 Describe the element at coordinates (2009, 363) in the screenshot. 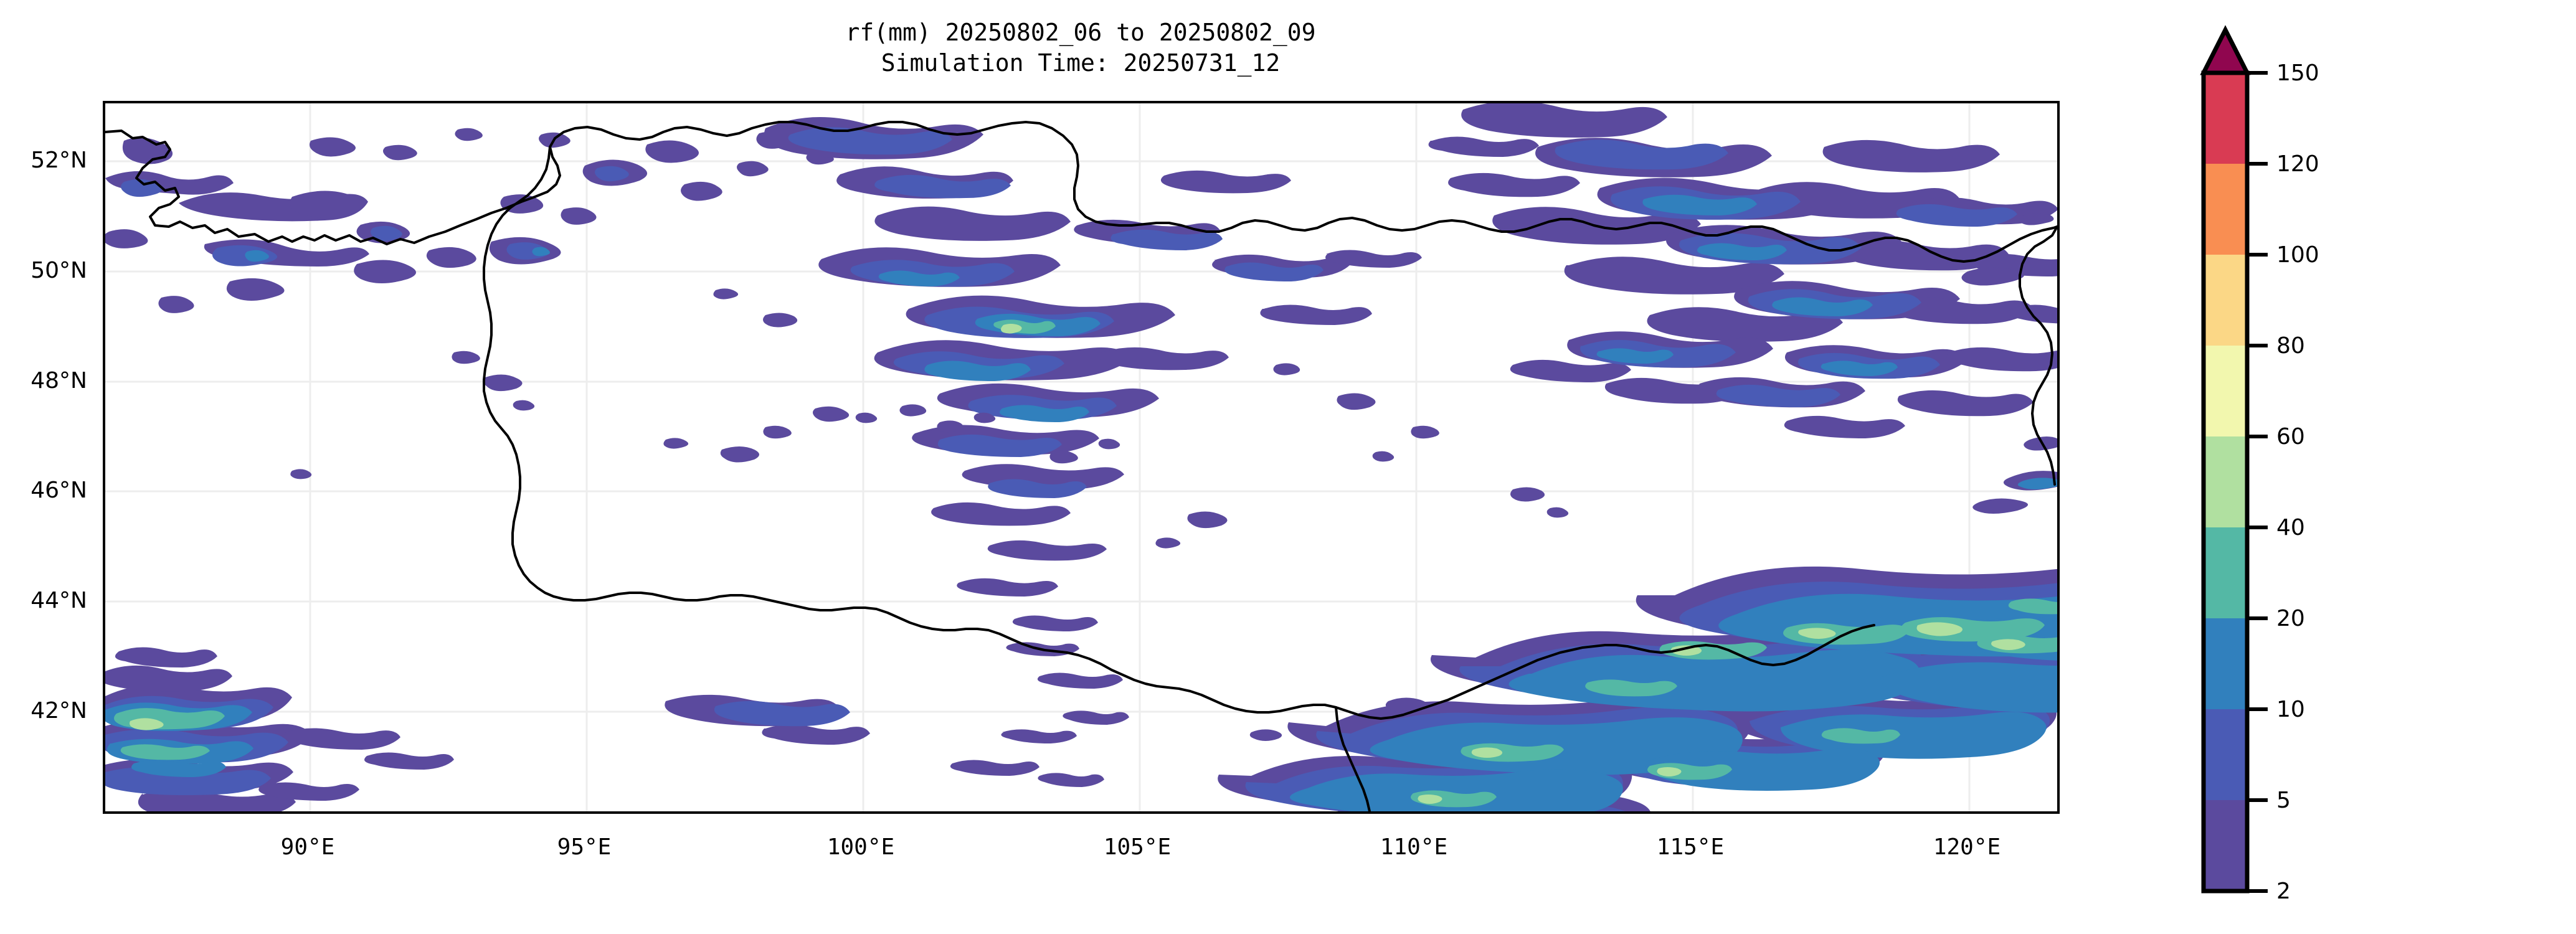

I see `precip-region-far-east` at that location.